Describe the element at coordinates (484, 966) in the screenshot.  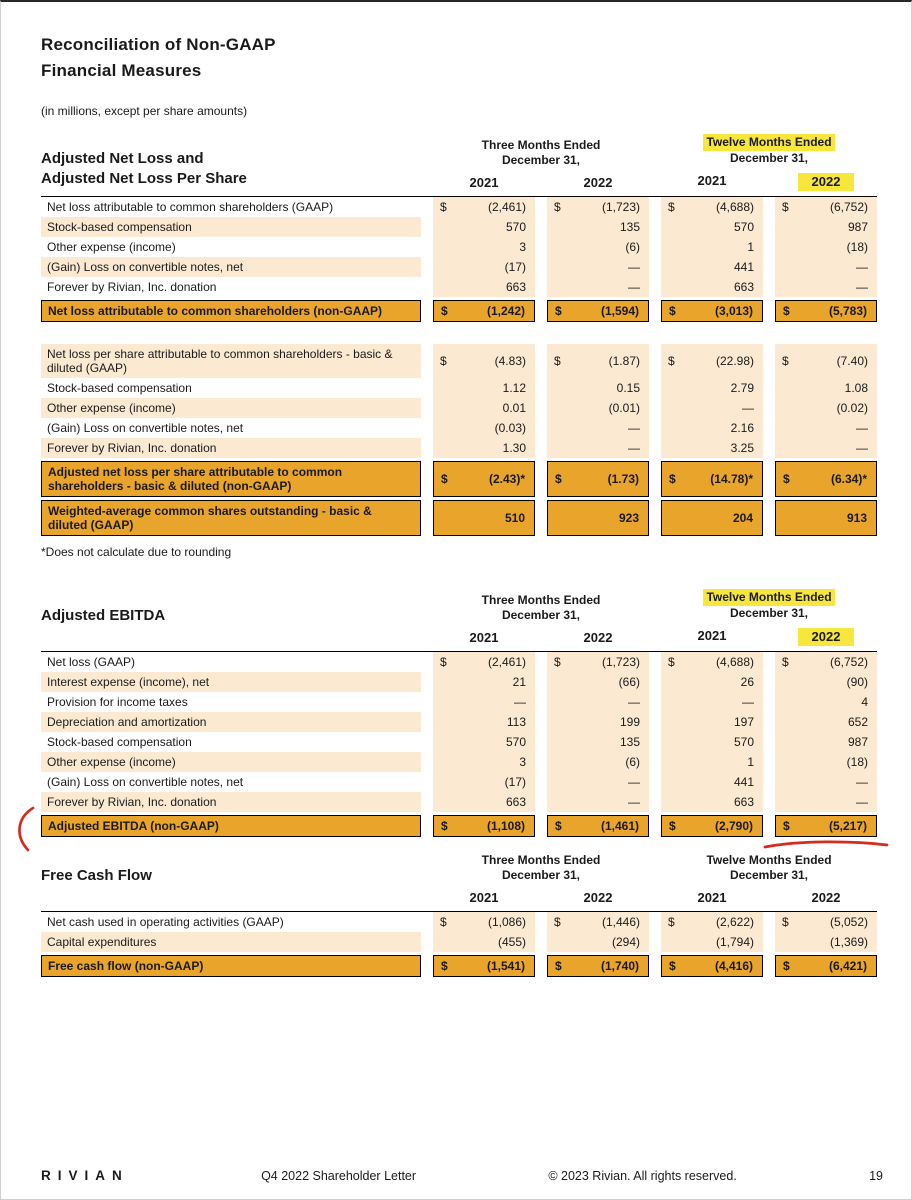
I see `value-cell: $ (1,541)` at that location.